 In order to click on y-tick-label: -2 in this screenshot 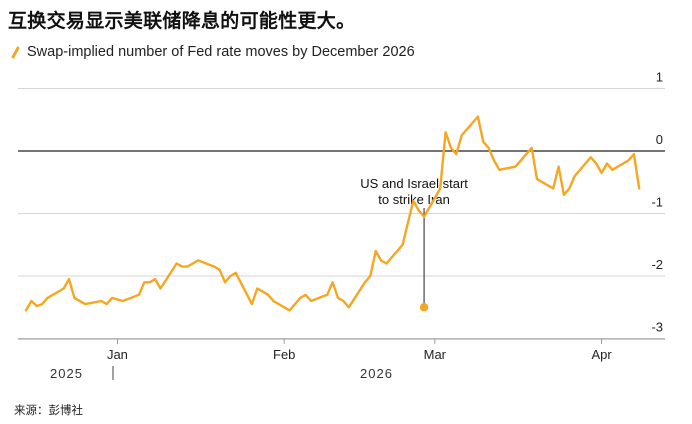, I will do `click(657, 264)`.